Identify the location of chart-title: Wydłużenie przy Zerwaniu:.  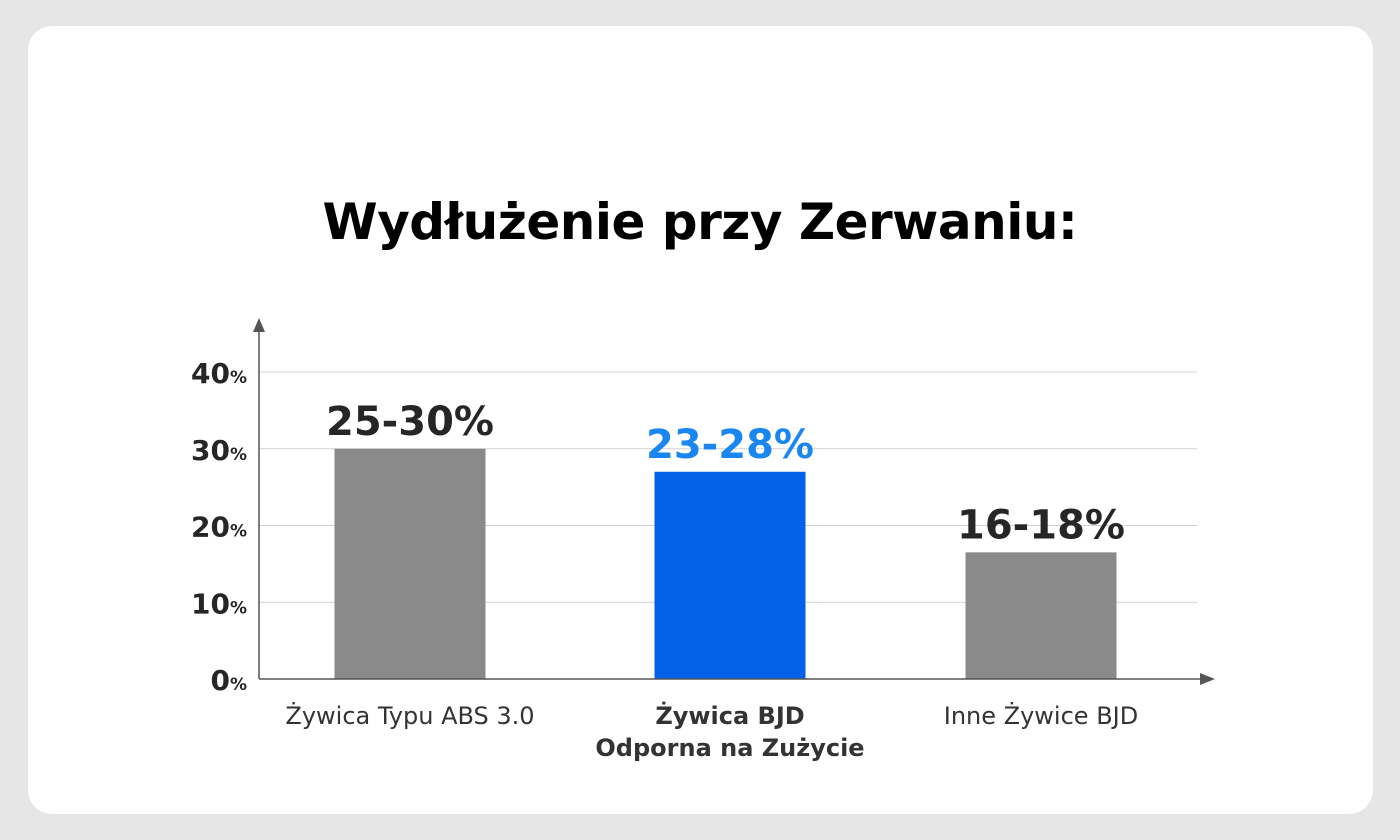
(700, 222).